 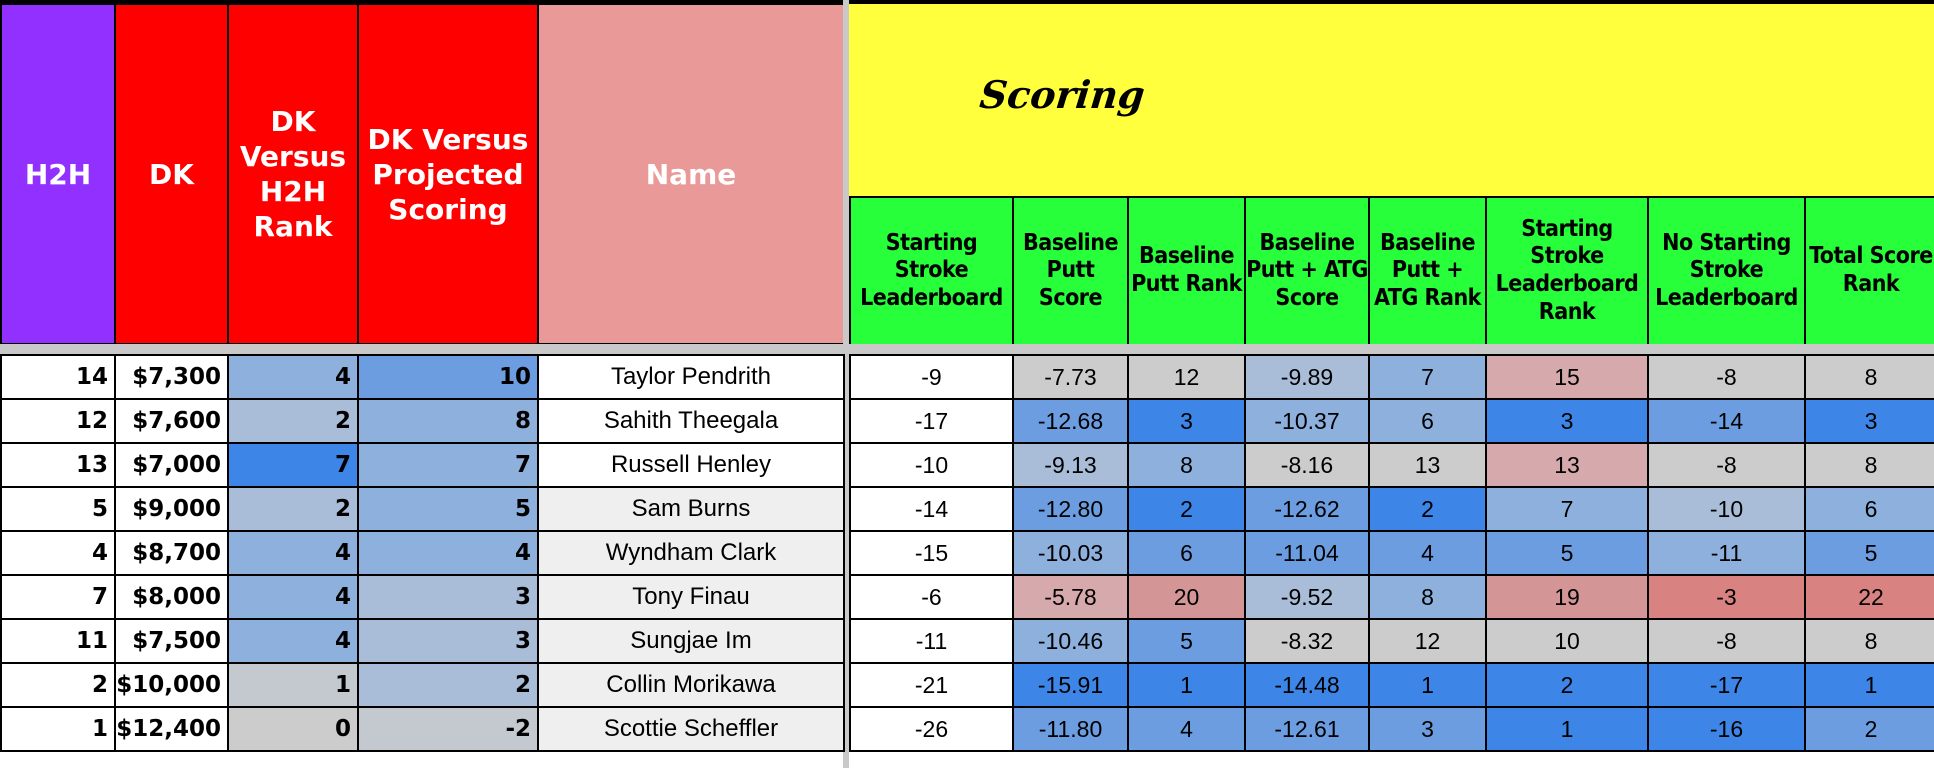 I want to click on starting-stroke-leaderboard-rank-cell: 1, so click(x=1567, y=729).